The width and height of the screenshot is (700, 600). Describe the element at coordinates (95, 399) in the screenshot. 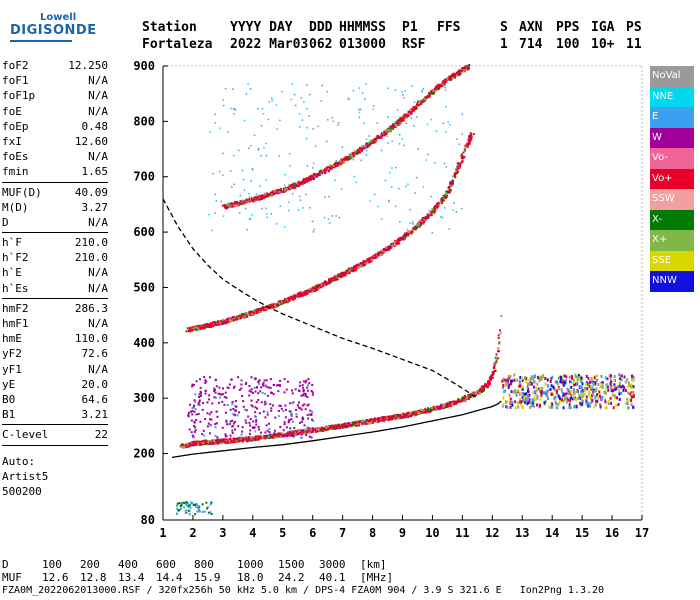

I see `parameter-value: 64.6` at that location.